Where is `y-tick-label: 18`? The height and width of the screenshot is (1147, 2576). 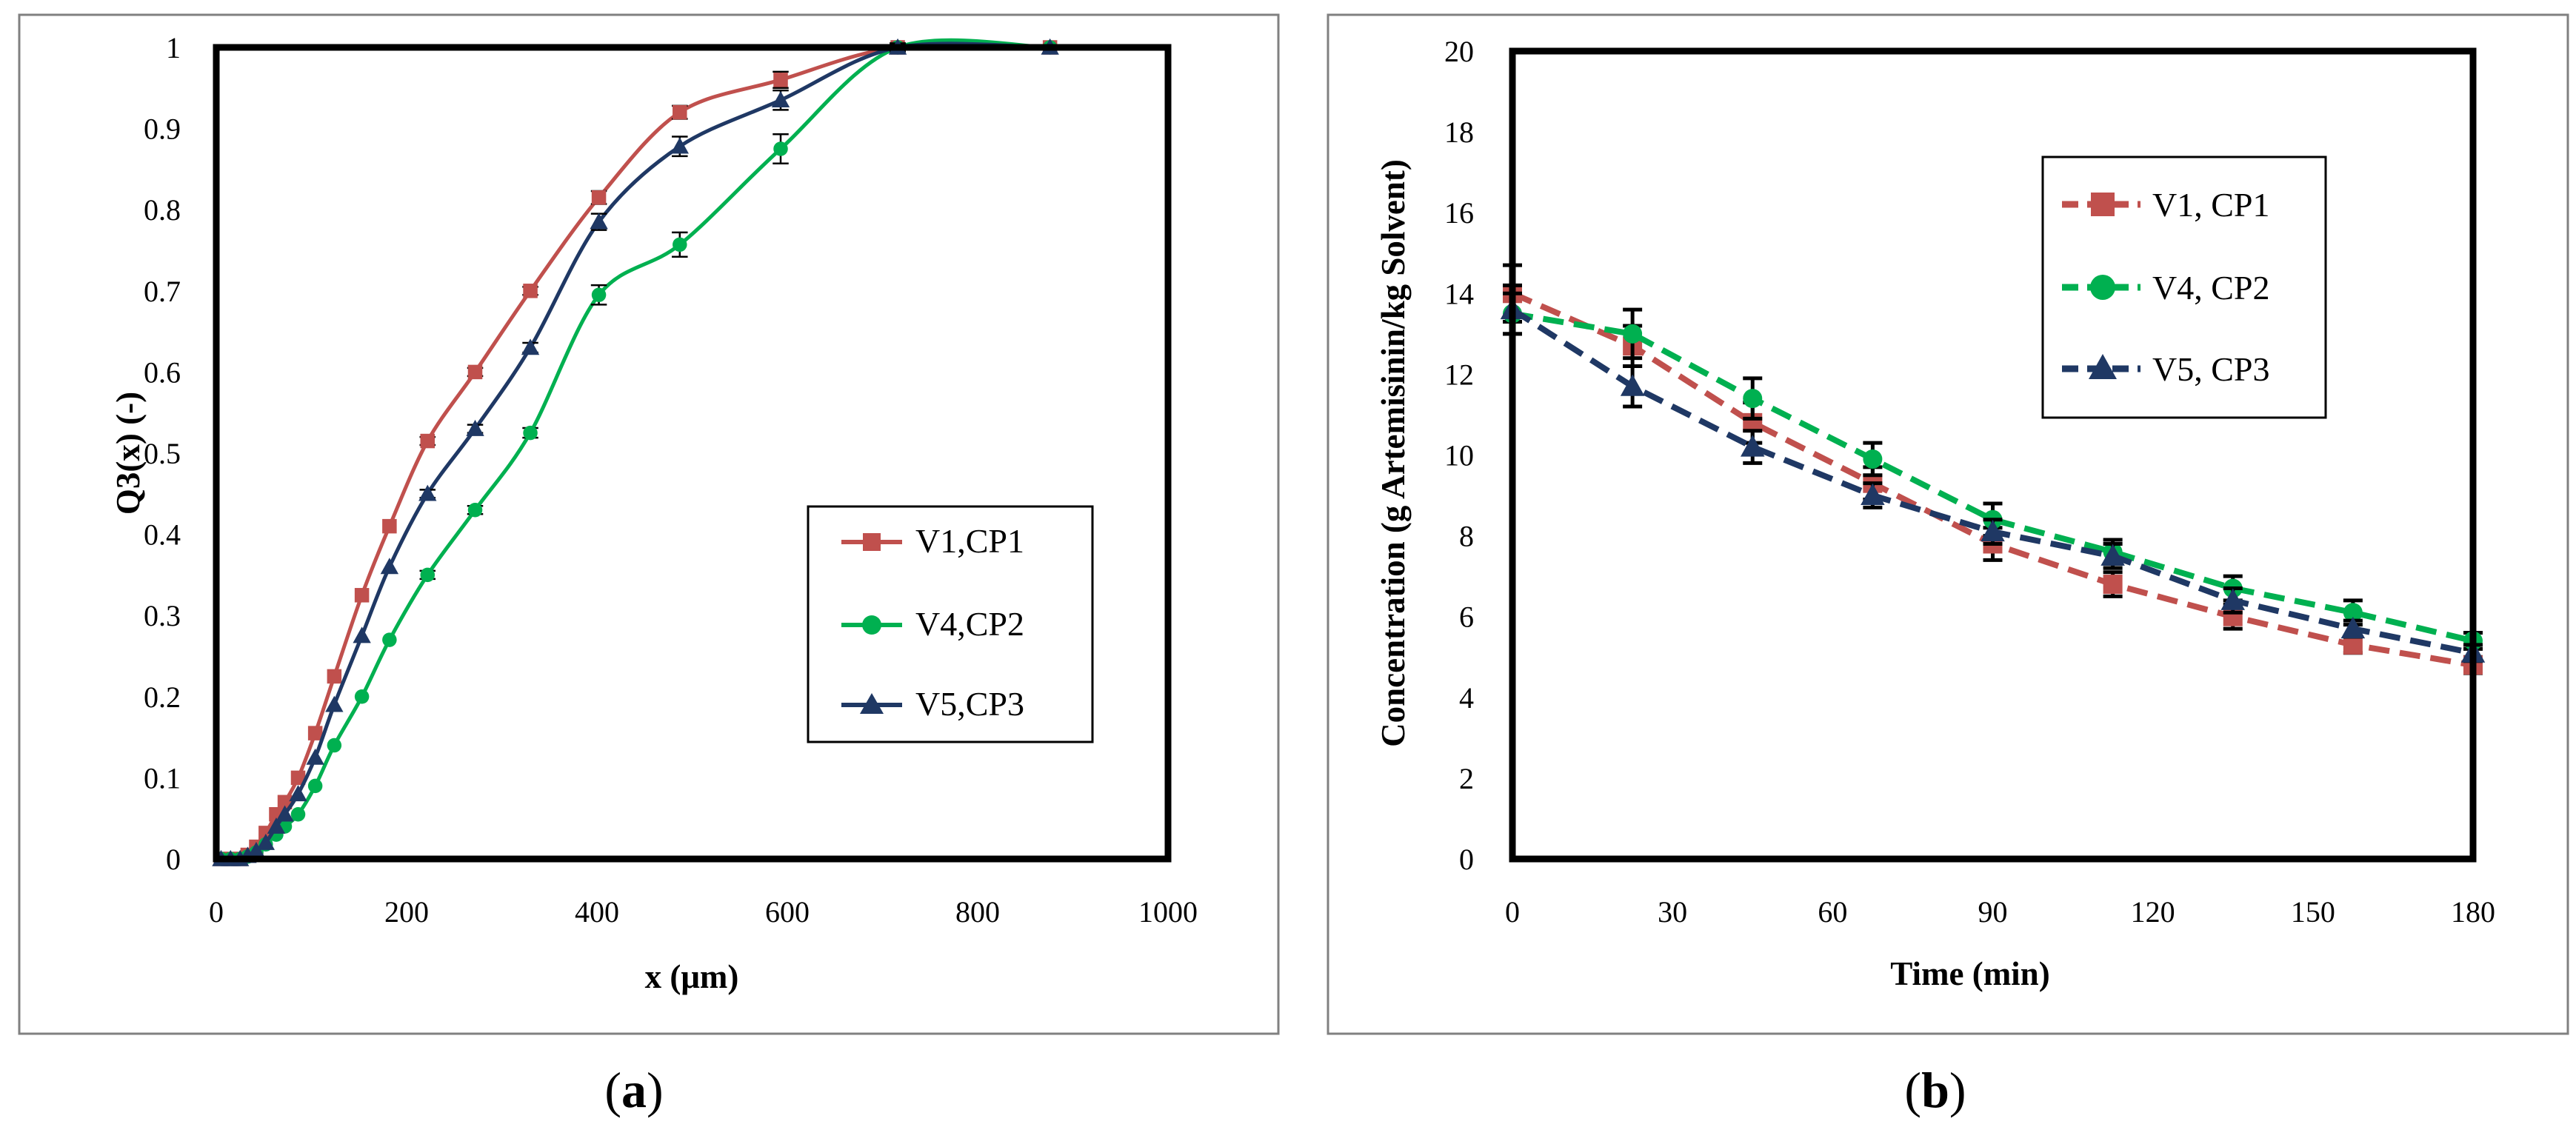
y-tick-label: 18 is located at coordinates (1459, 132).